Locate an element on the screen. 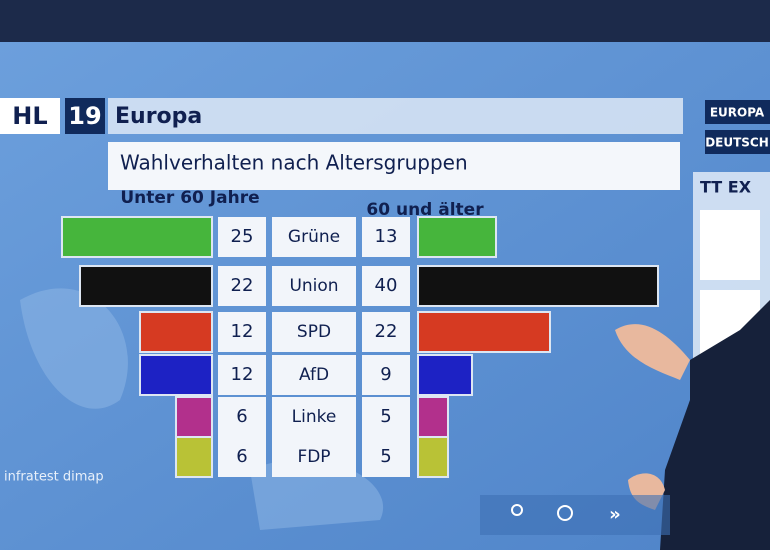 This screenshot has width=770, height=550. category-label: Union is located at coordinates (313, 286).